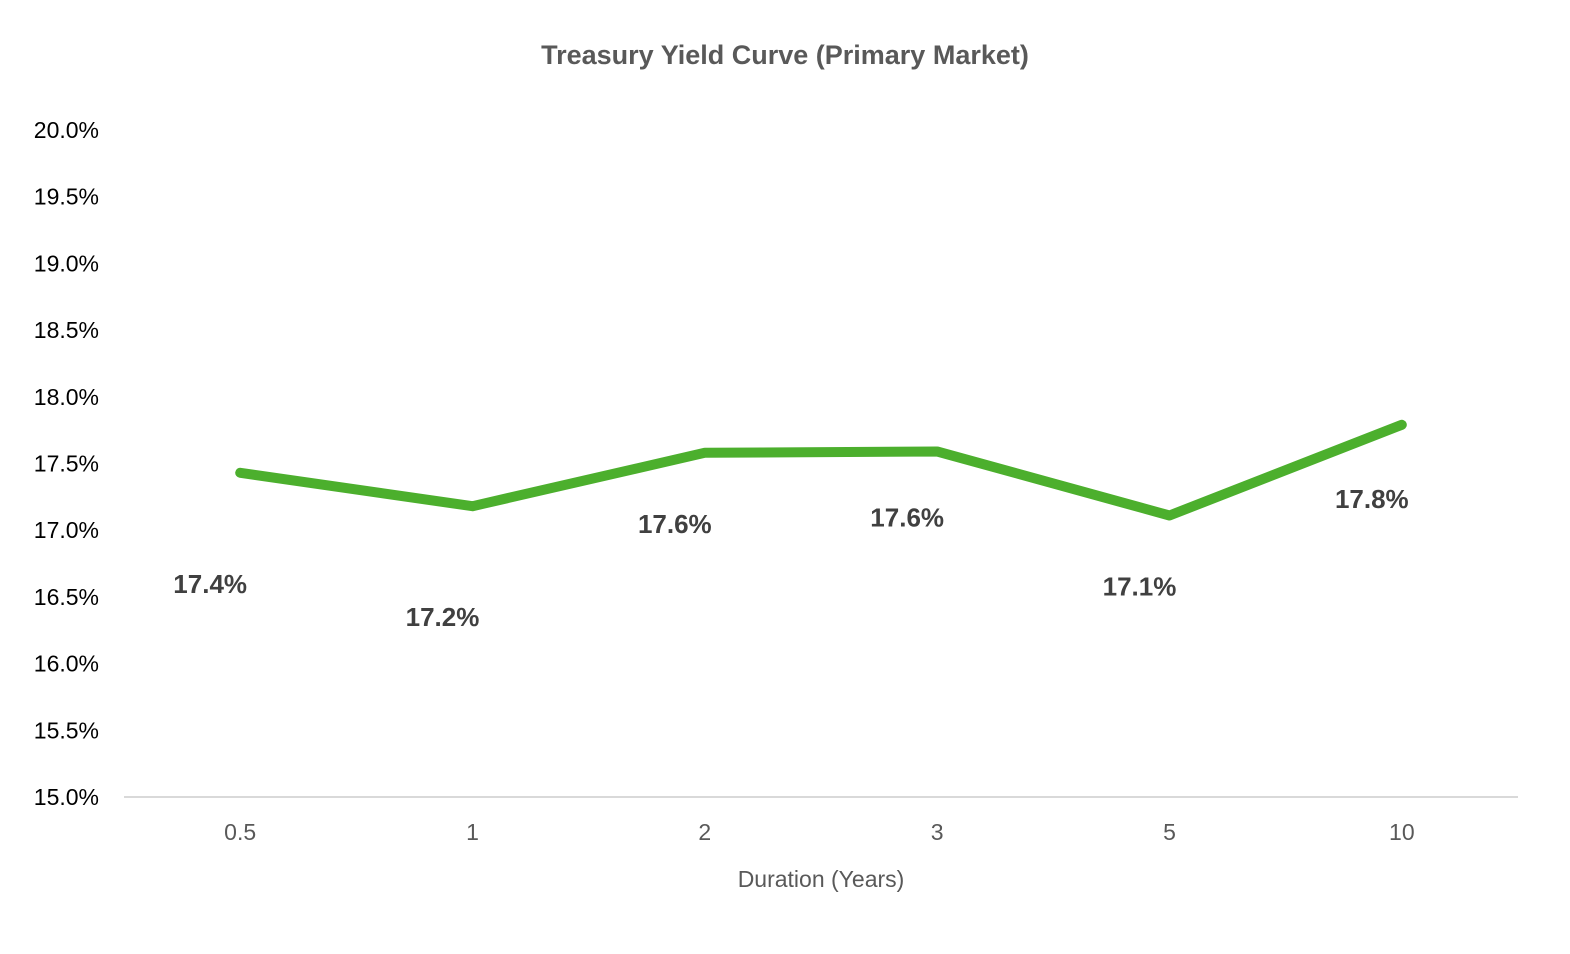 This screenshot has height=954, width=1570. Describe the element at coordinates (790, 558) in the screenshot. I see `data-labels: 17.4% 17.2% 17.6% 17.6% 17.1% 17.8%` at that location.